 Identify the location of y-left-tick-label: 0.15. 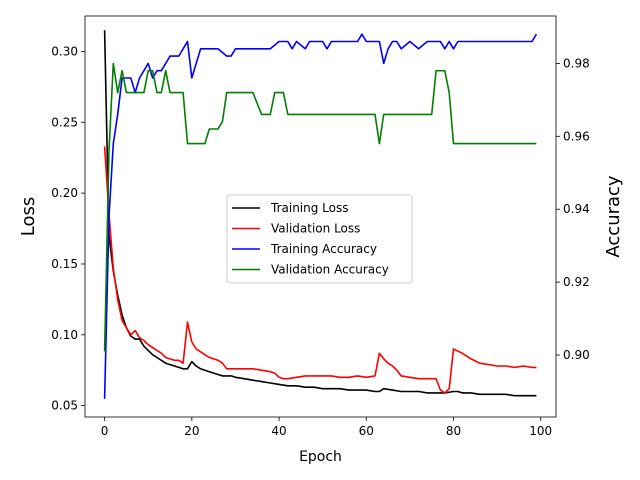
(64, 264).